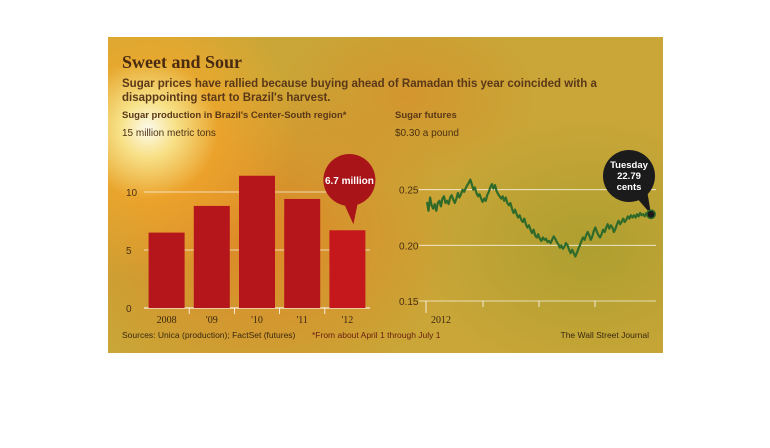 The image size is (770, 448). I want to click on bar-callout-pointer, so click(350, 212).